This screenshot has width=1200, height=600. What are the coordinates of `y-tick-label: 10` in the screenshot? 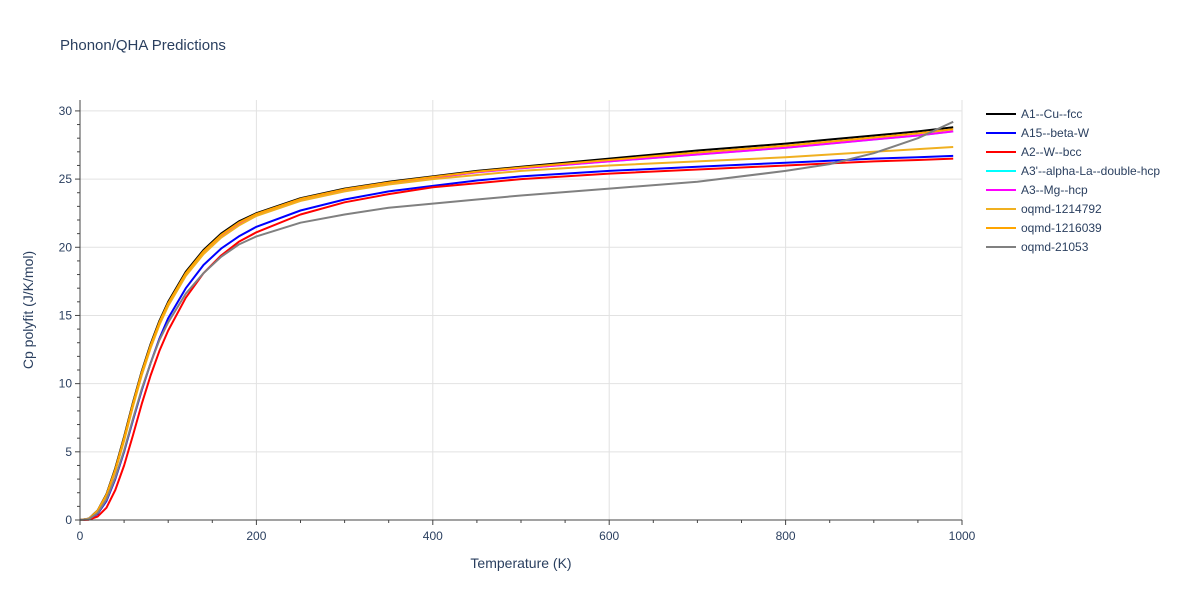 It's located at (66, 384).